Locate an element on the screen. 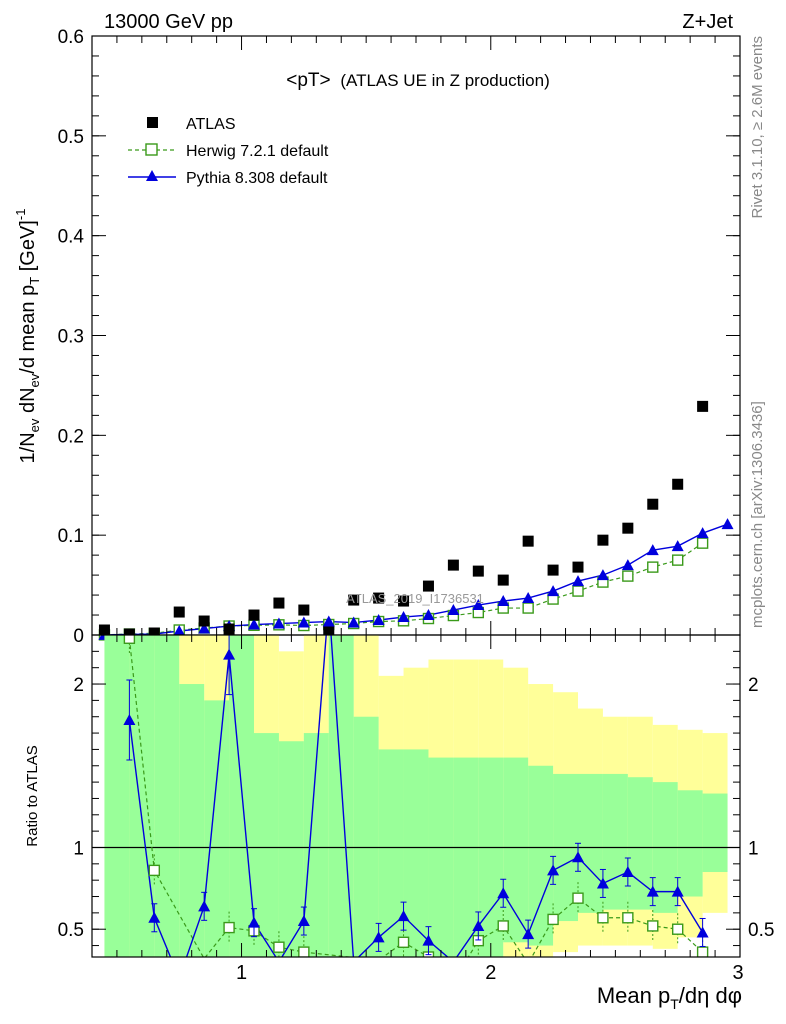  analysis-watermark: ATLAS_2019_I1736531 is located at coordinates (415, 598).